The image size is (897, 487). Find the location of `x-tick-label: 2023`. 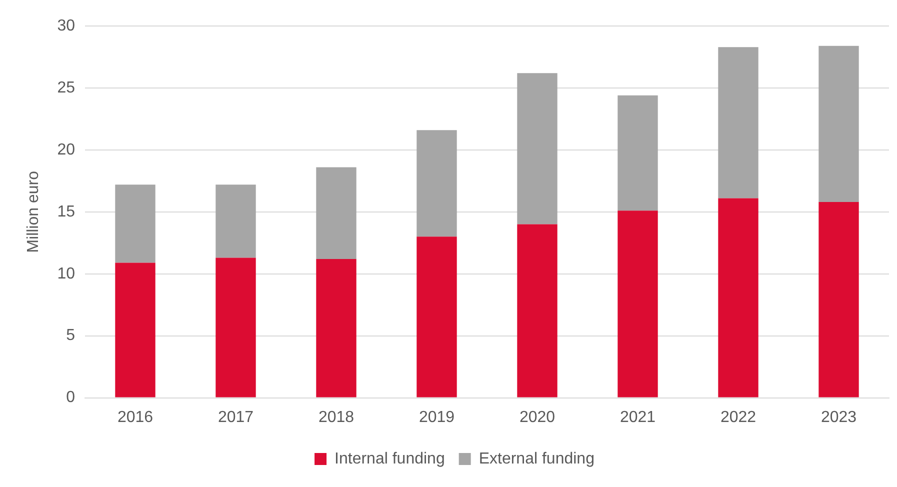

x-tick-label: 2023 is located at coordinates (838, 417).